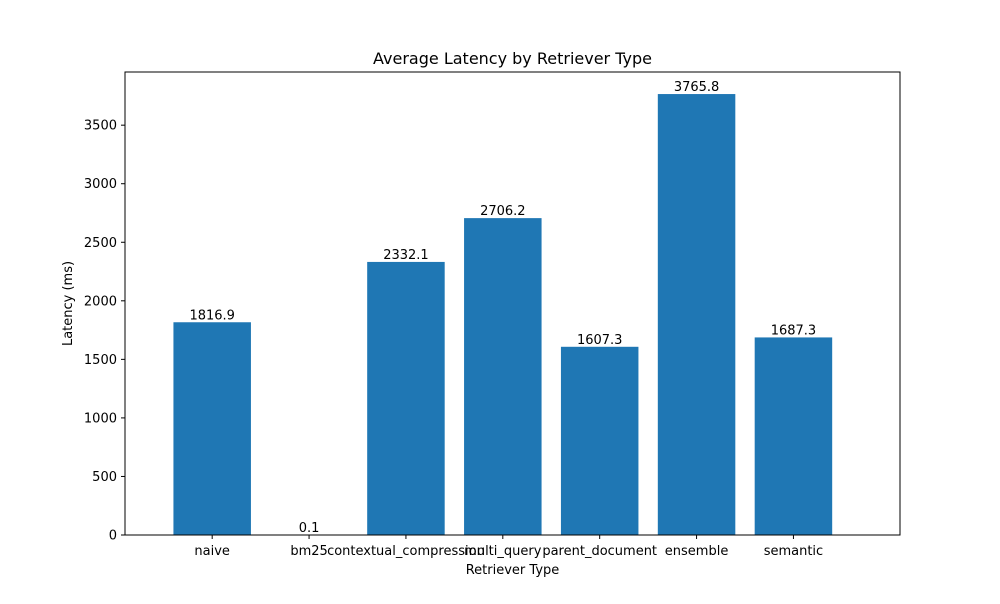 Image resolution: width=1000 pixels, height=604 pixels. I want to click on y-tick-label: 2500, so click(100, 243).